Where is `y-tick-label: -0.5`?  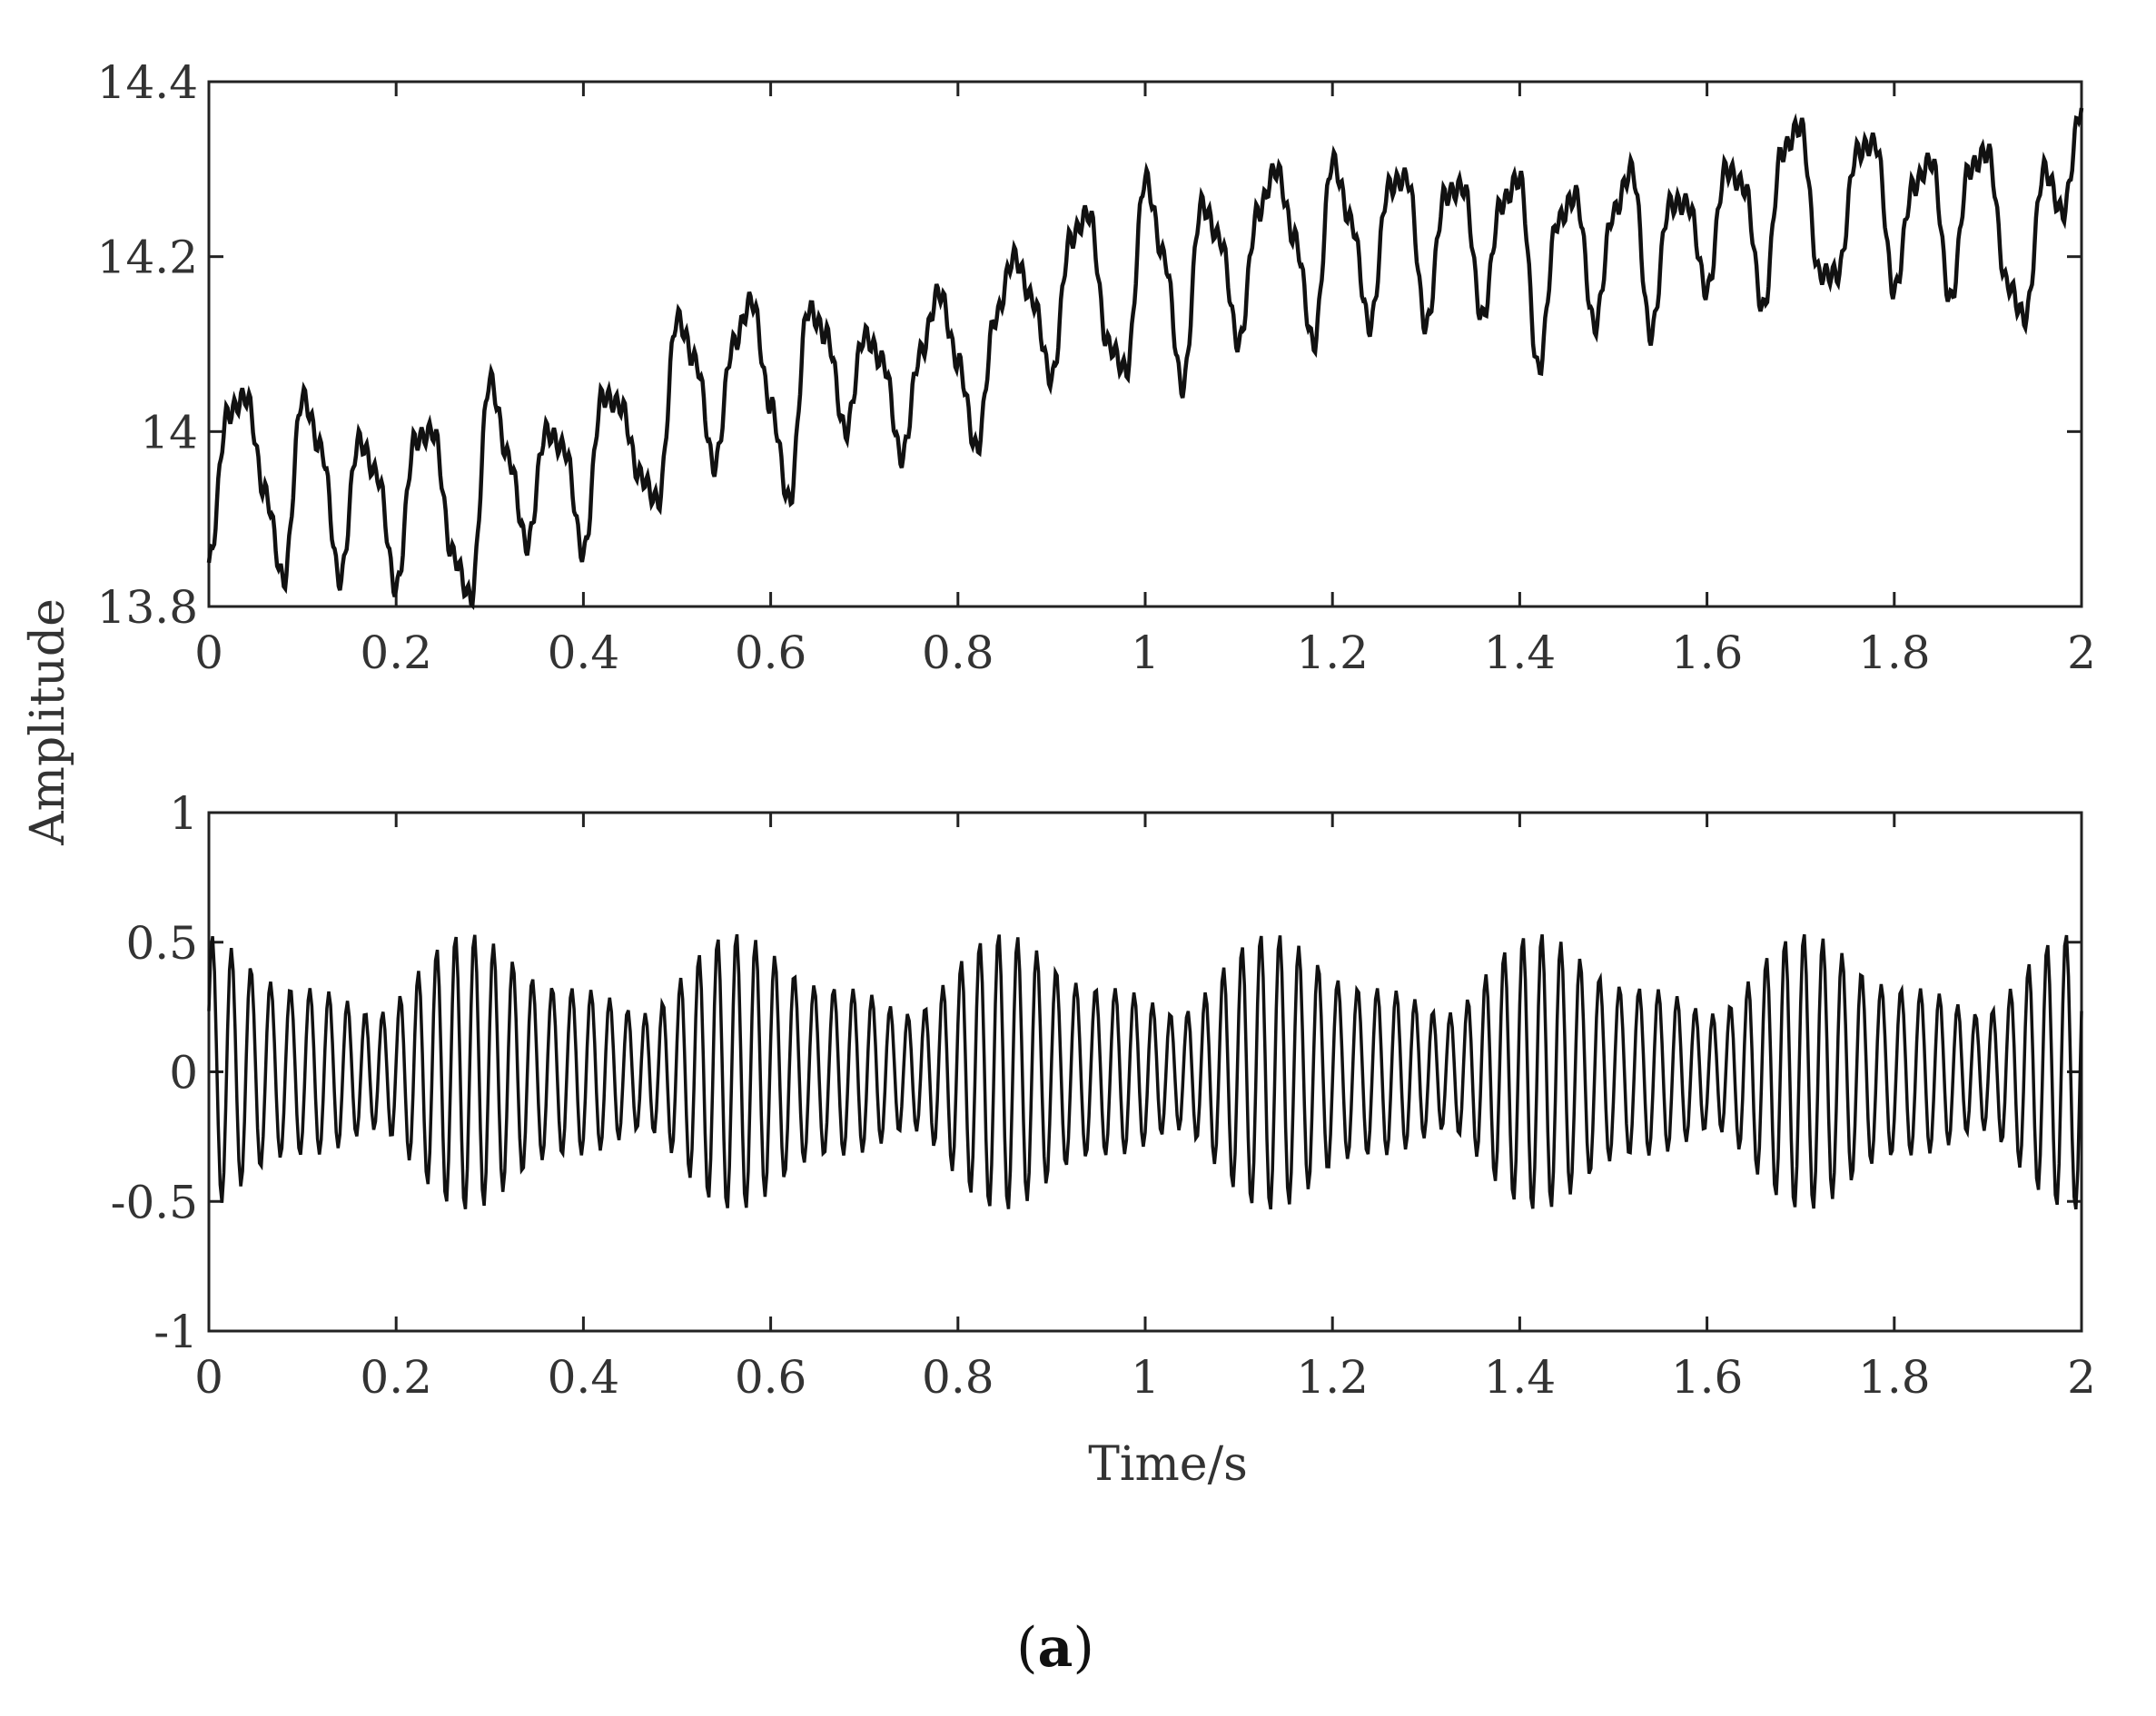
y-tick-label: -0.5 is located at coordinates (154, 1202).